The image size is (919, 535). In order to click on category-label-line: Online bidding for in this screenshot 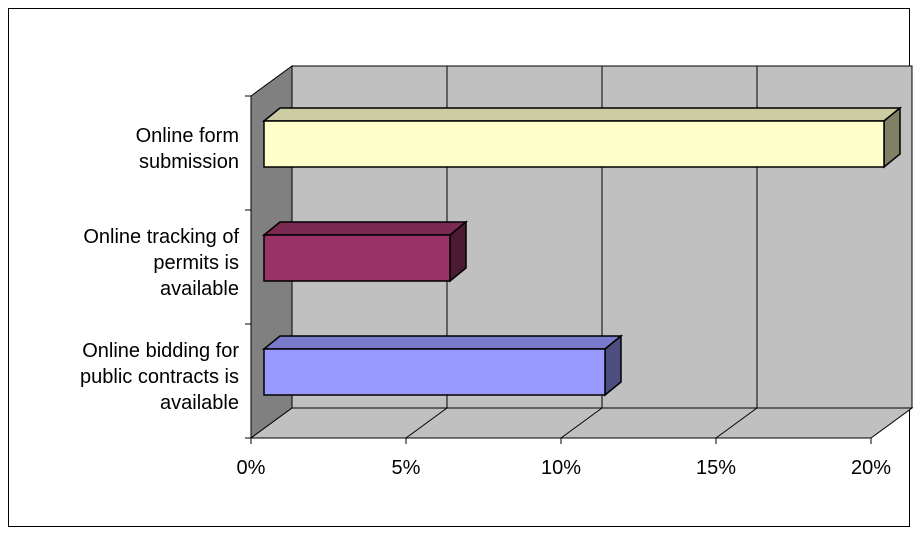, I will do `click(160, 351)`.